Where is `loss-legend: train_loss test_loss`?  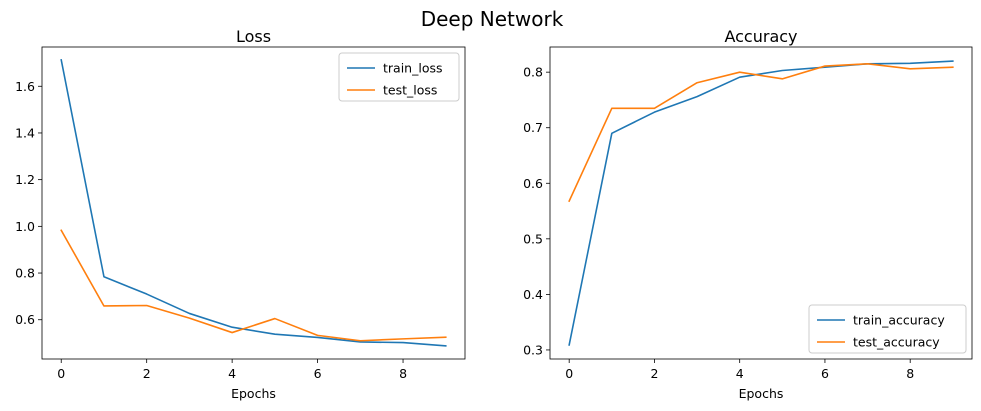 loss-legend: train_loss test_loss is located at coordinates (399, 77).